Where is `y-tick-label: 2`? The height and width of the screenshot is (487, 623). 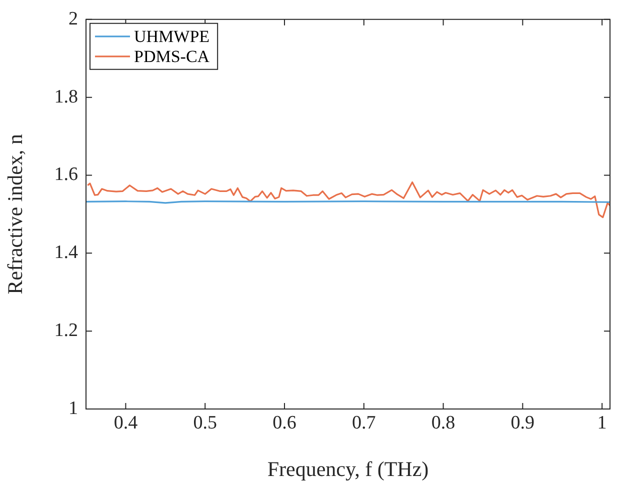 y-tick-label: 2 is located at coordinates (73, 19).